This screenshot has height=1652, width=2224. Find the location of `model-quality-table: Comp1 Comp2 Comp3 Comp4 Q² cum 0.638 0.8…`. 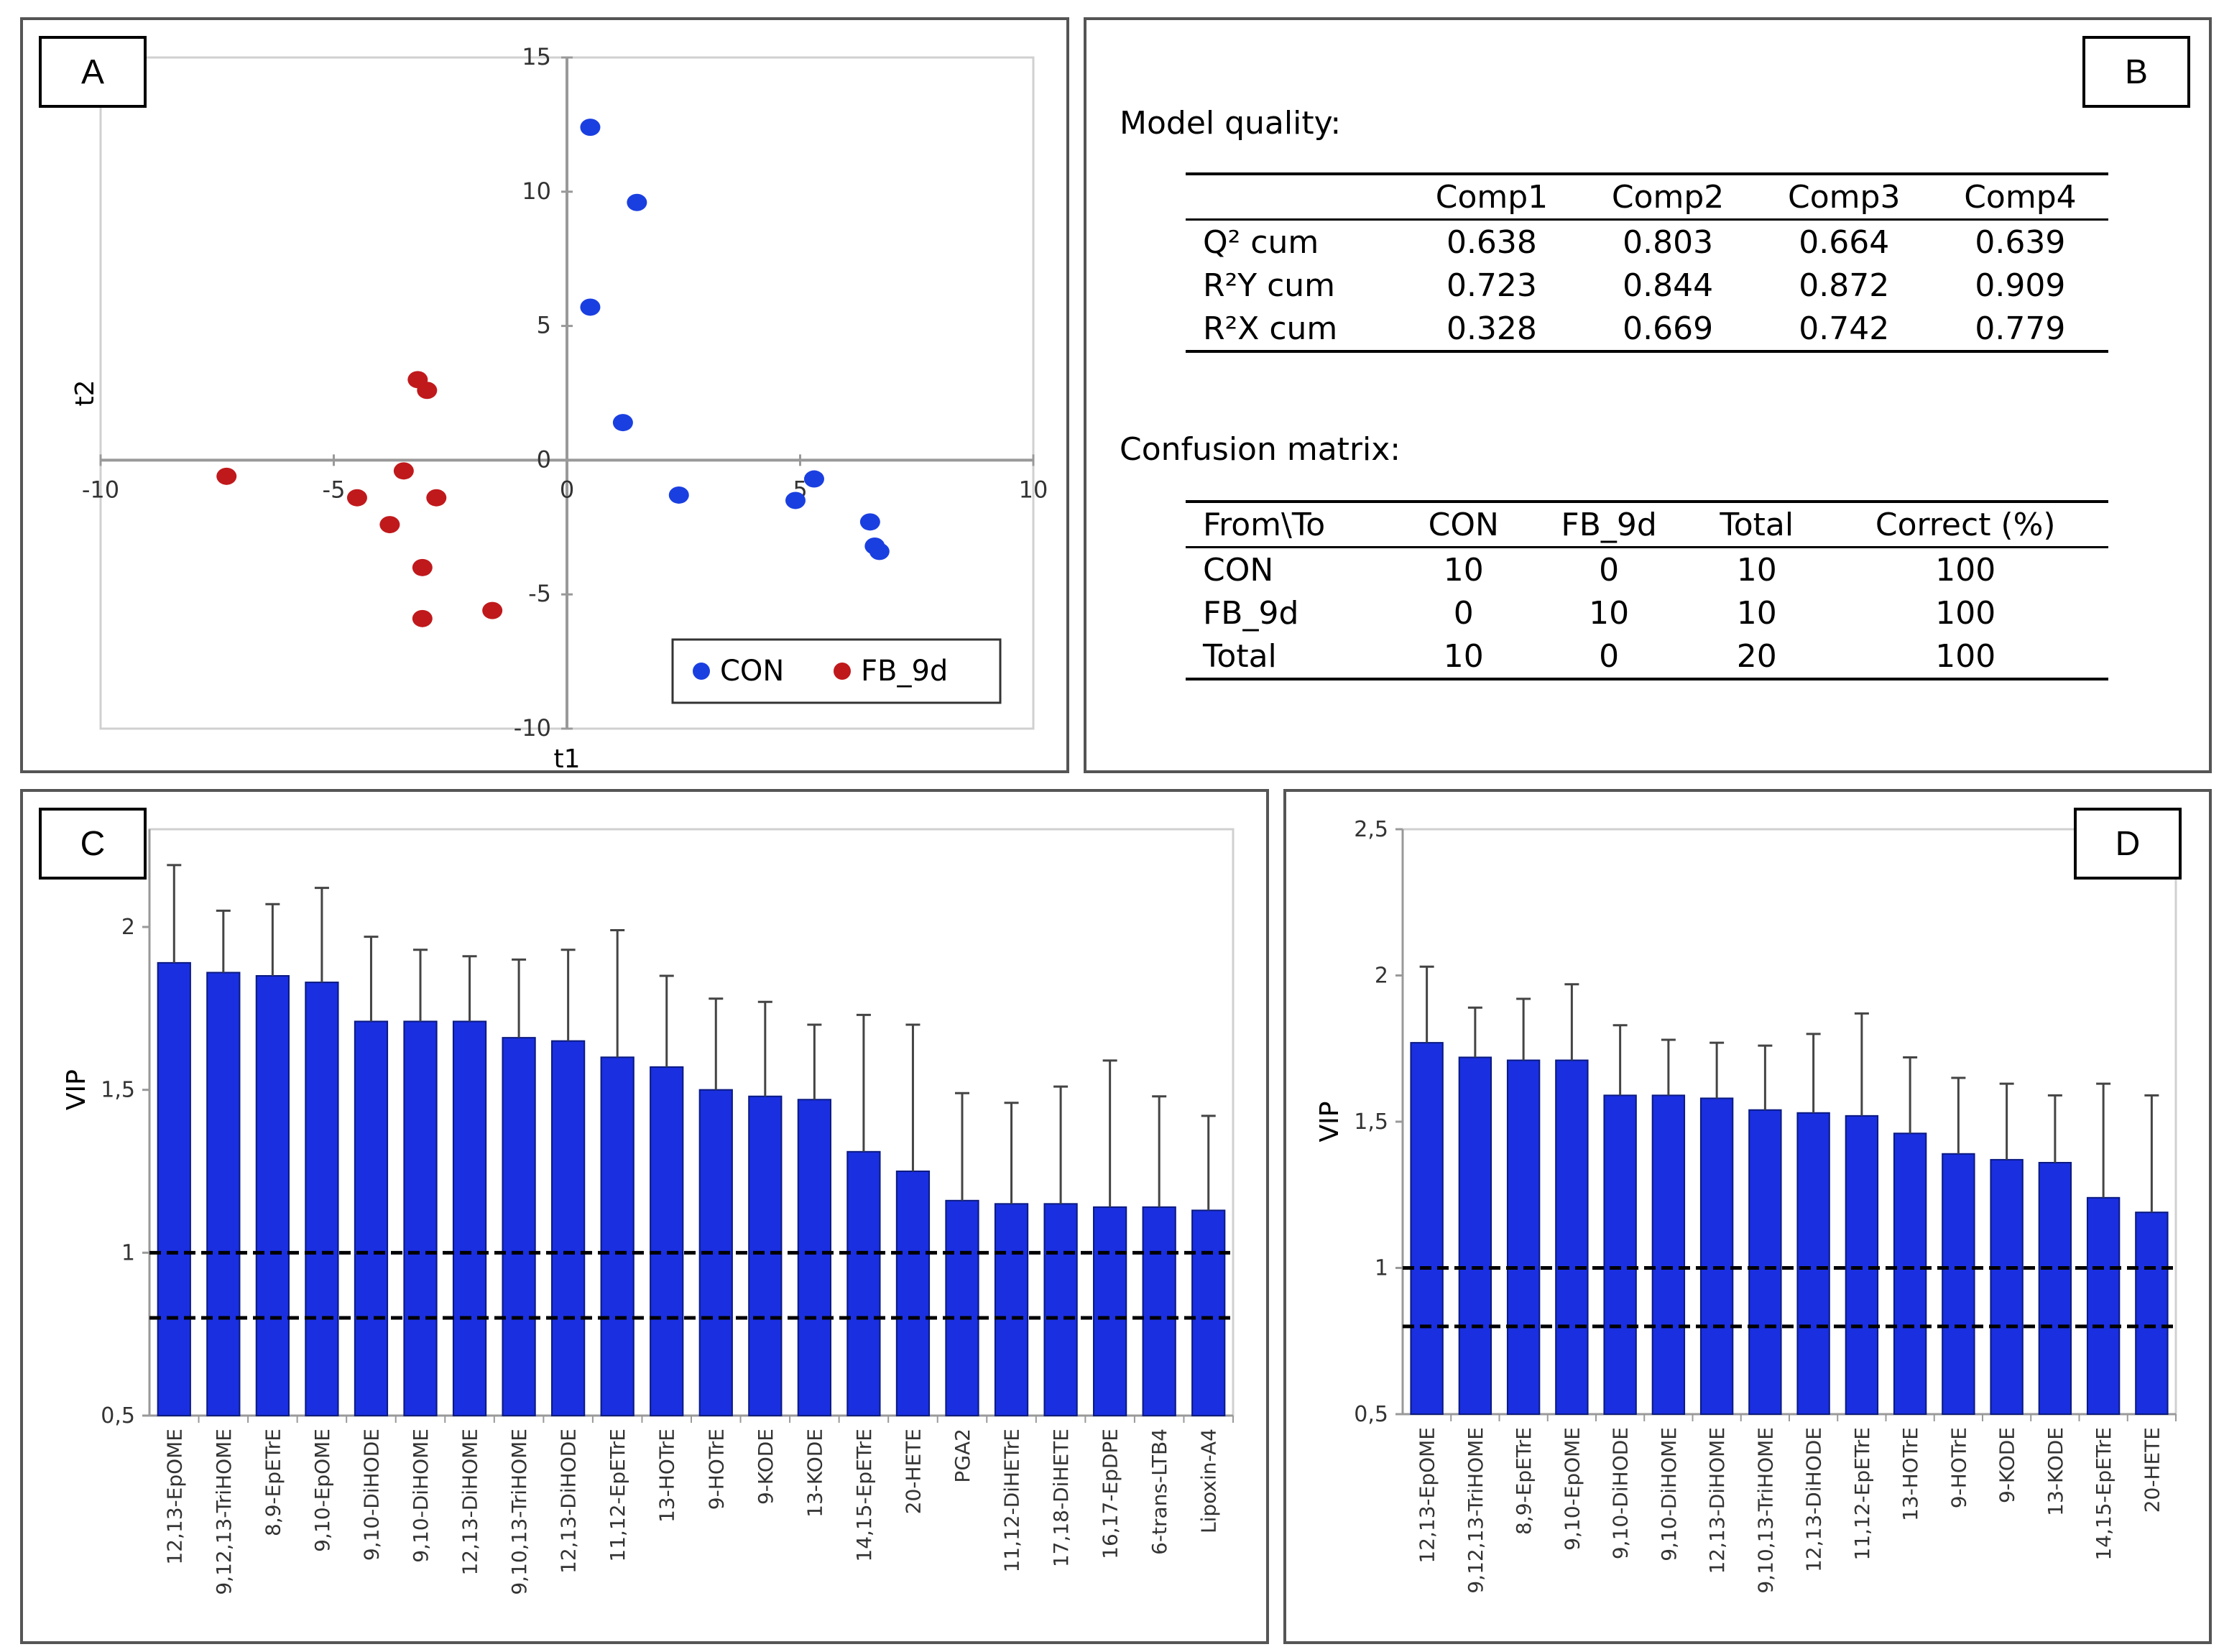

model-quality-table: Comp1 Comp2 Comp3 Comp4 Q² cum 0.638 0.8… is located at coordinates (1647, 262).